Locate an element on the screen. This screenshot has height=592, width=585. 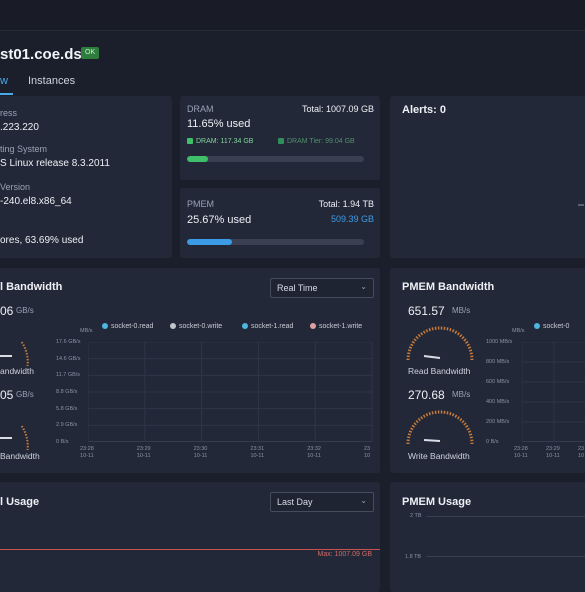
dram-bw-x-tick: 23:29 10-11 is located at coordinates (143, 452).